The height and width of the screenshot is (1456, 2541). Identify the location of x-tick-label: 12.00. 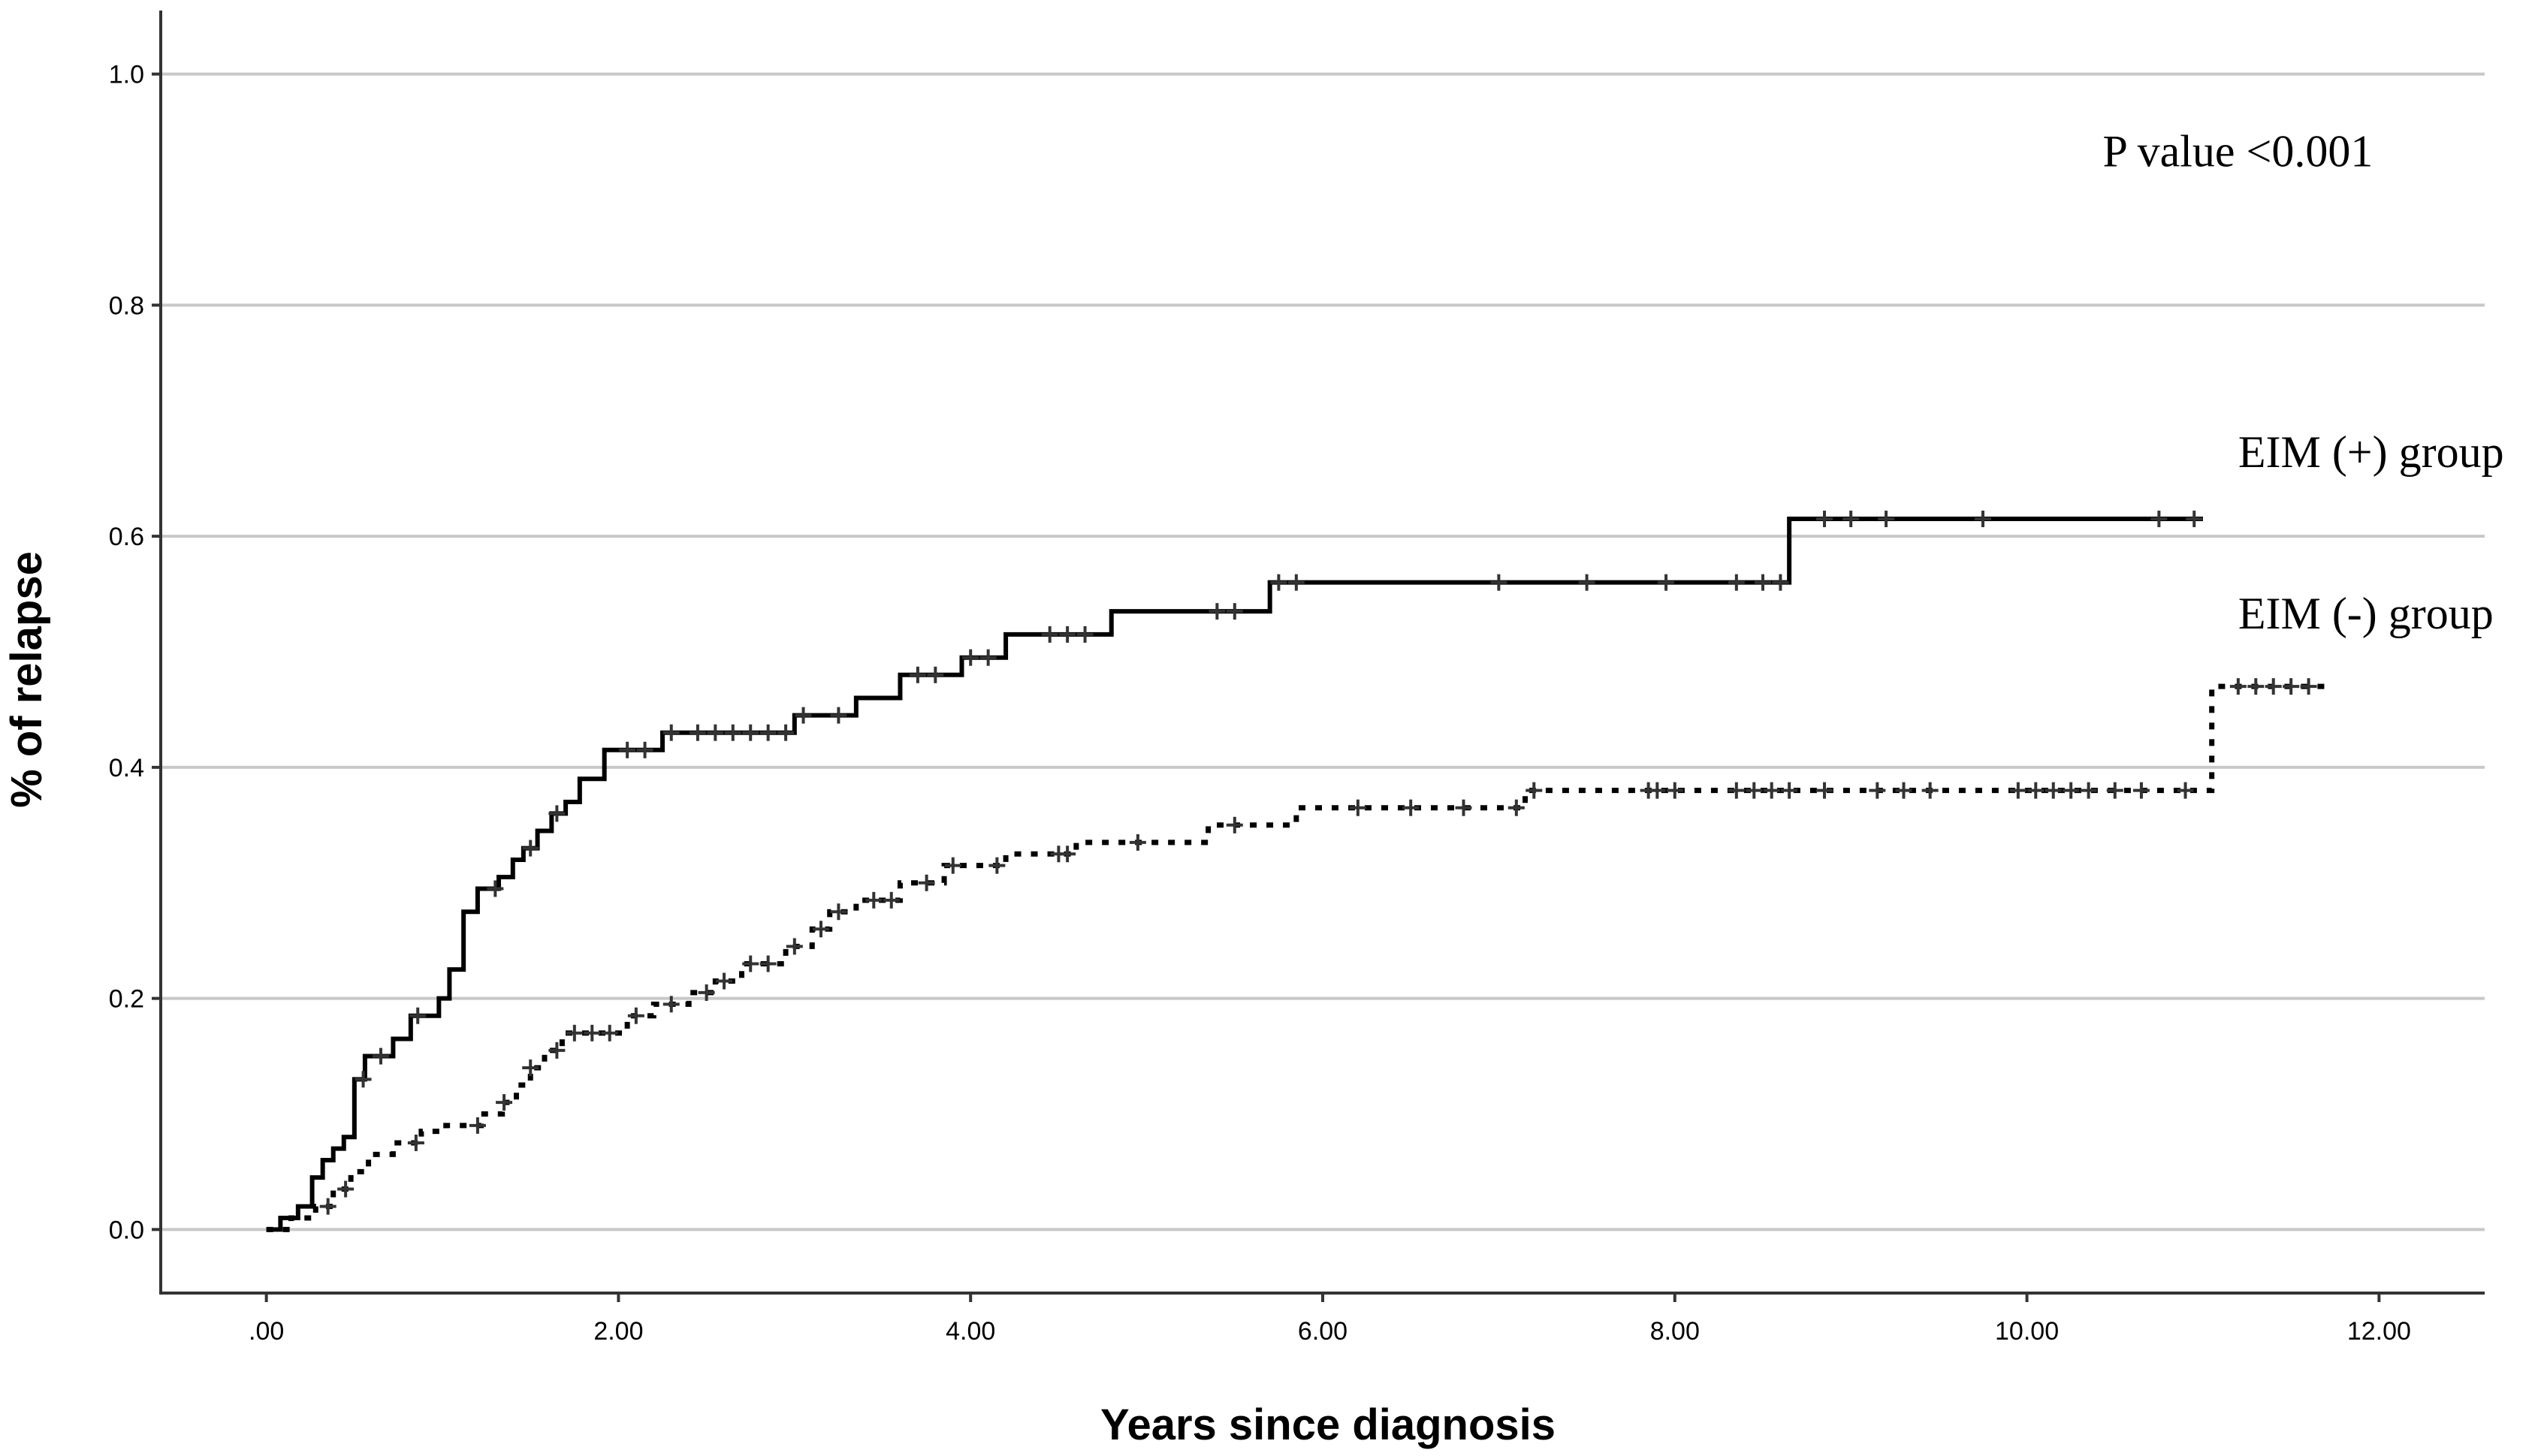
(2379, 1331).